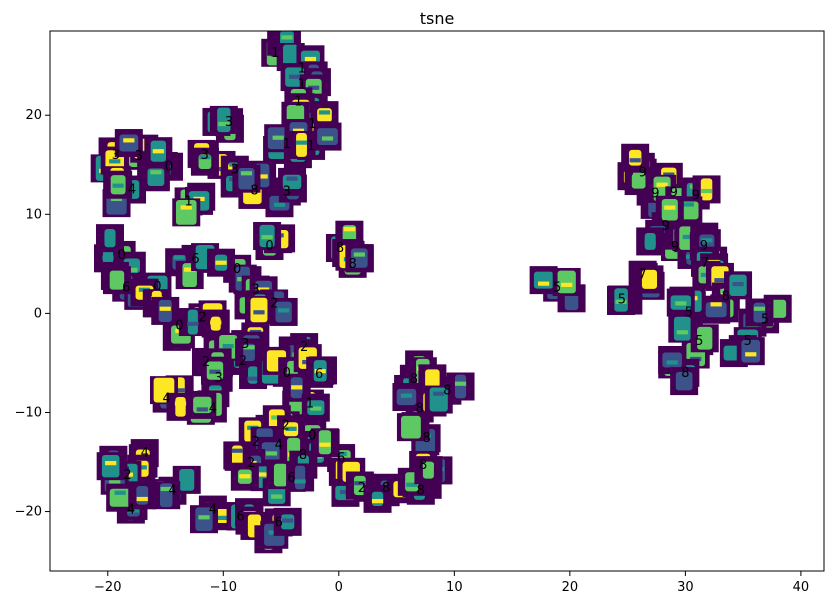  I want to click on y-tick-label: 0, so click(38, 313).